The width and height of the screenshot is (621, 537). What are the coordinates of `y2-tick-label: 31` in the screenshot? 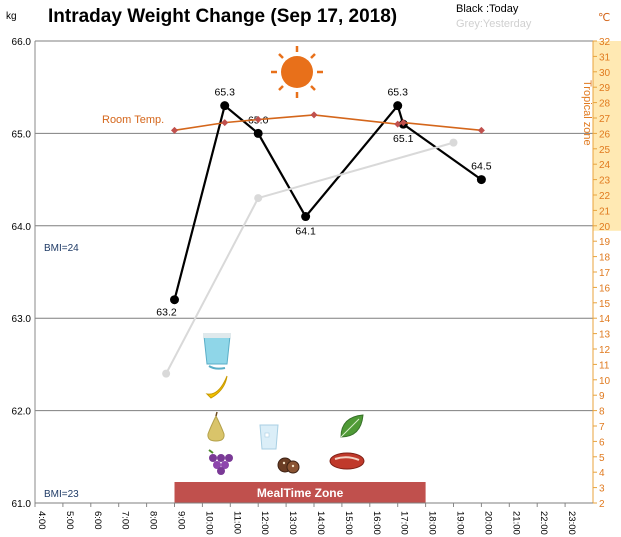 It's located at (605, 57).